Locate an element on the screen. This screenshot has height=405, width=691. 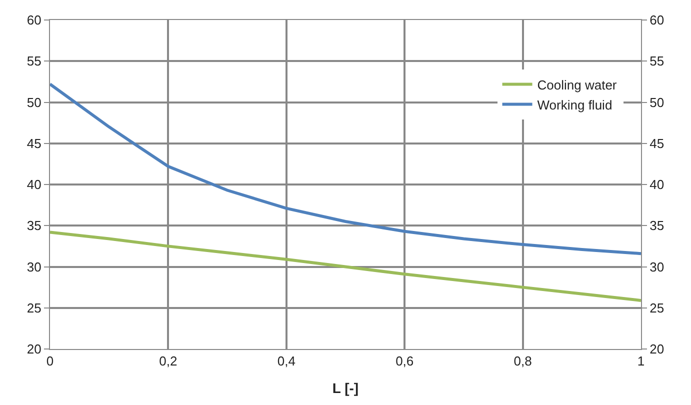
x-tick-label: 0,8 is located at coordinates (523, 361).